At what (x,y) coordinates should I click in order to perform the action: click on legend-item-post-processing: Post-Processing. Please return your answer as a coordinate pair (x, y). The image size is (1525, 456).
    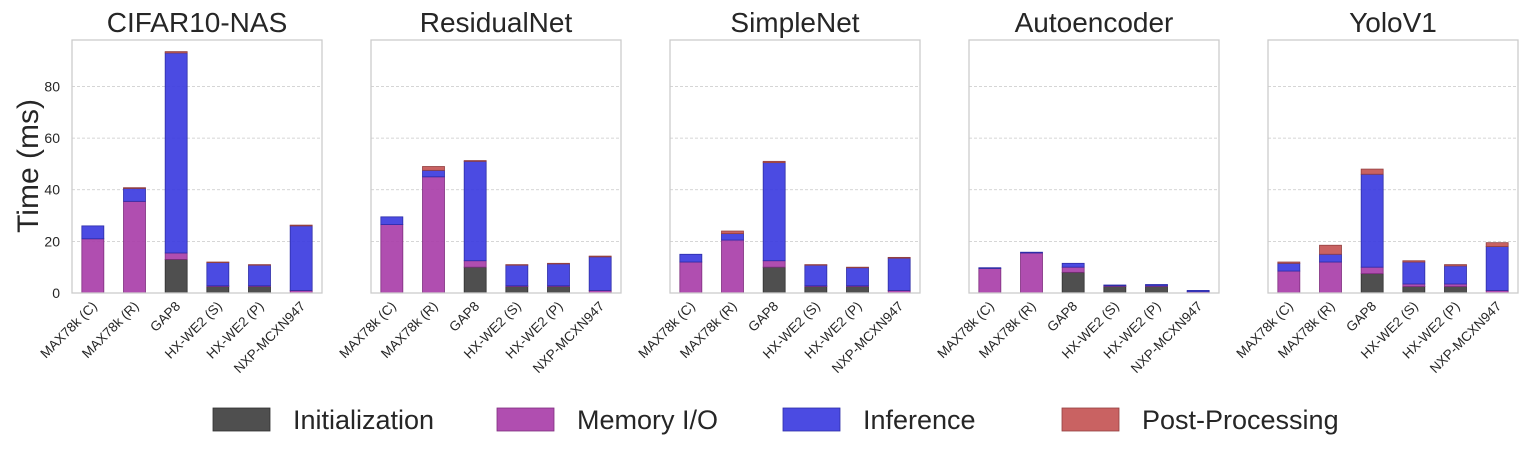
    Looking at the image, I should click on (1200, 420).